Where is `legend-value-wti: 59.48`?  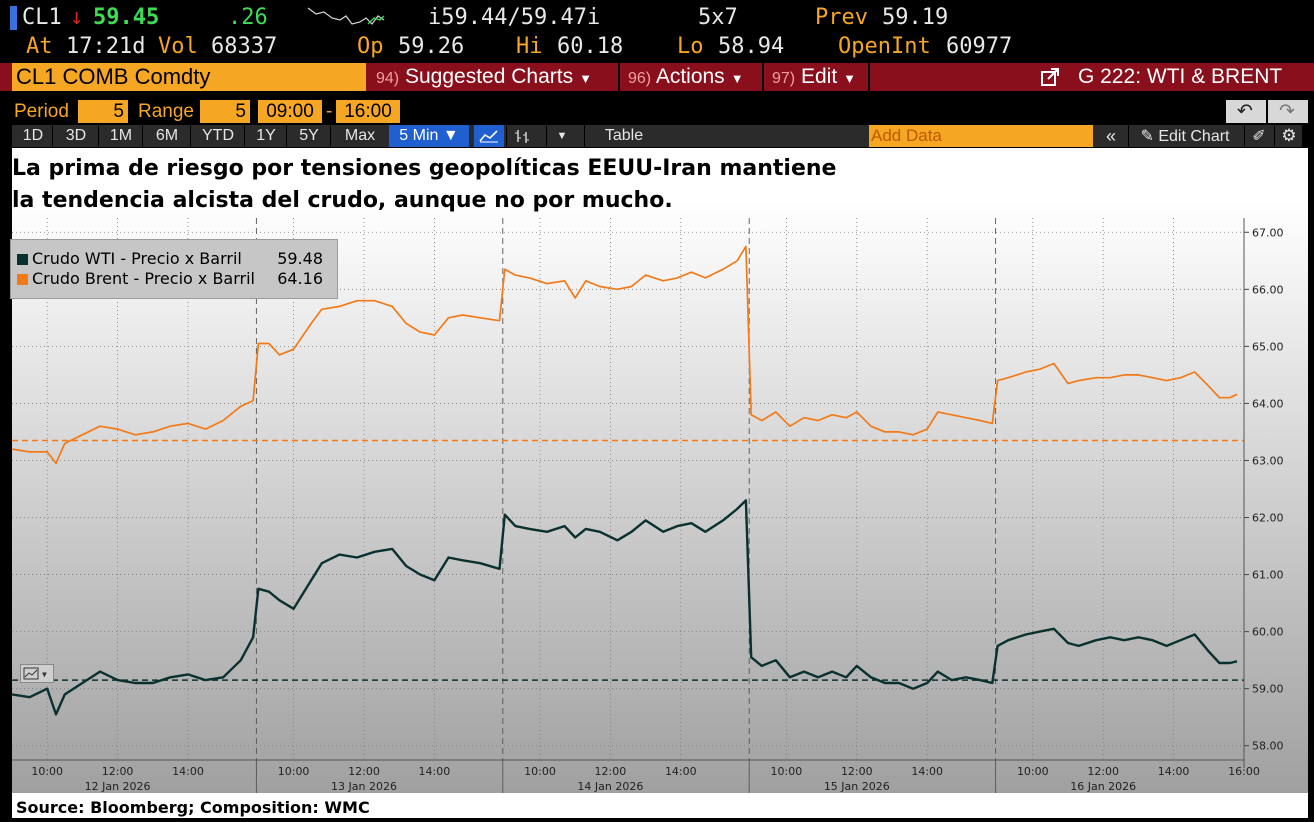
legend-value-wti: 59.48 is located at coordinates (300, 258).